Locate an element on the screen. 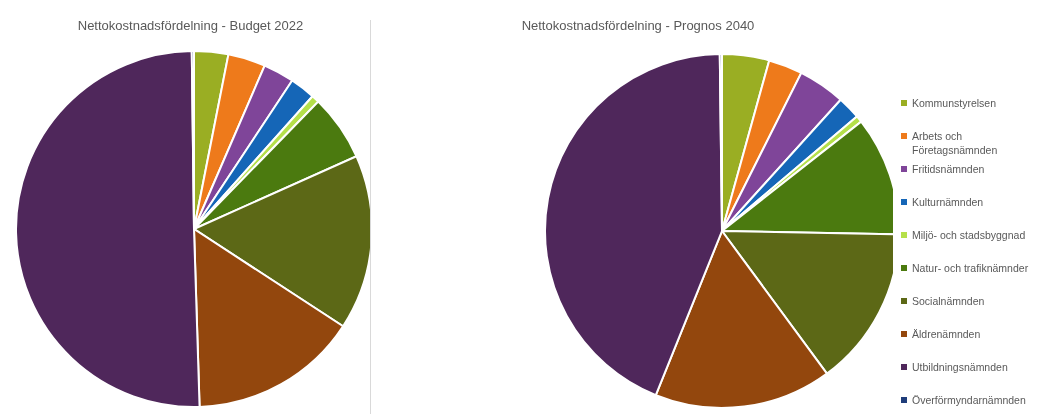  legend-label: Kulturnämnden is located at coordinates (948, 202).